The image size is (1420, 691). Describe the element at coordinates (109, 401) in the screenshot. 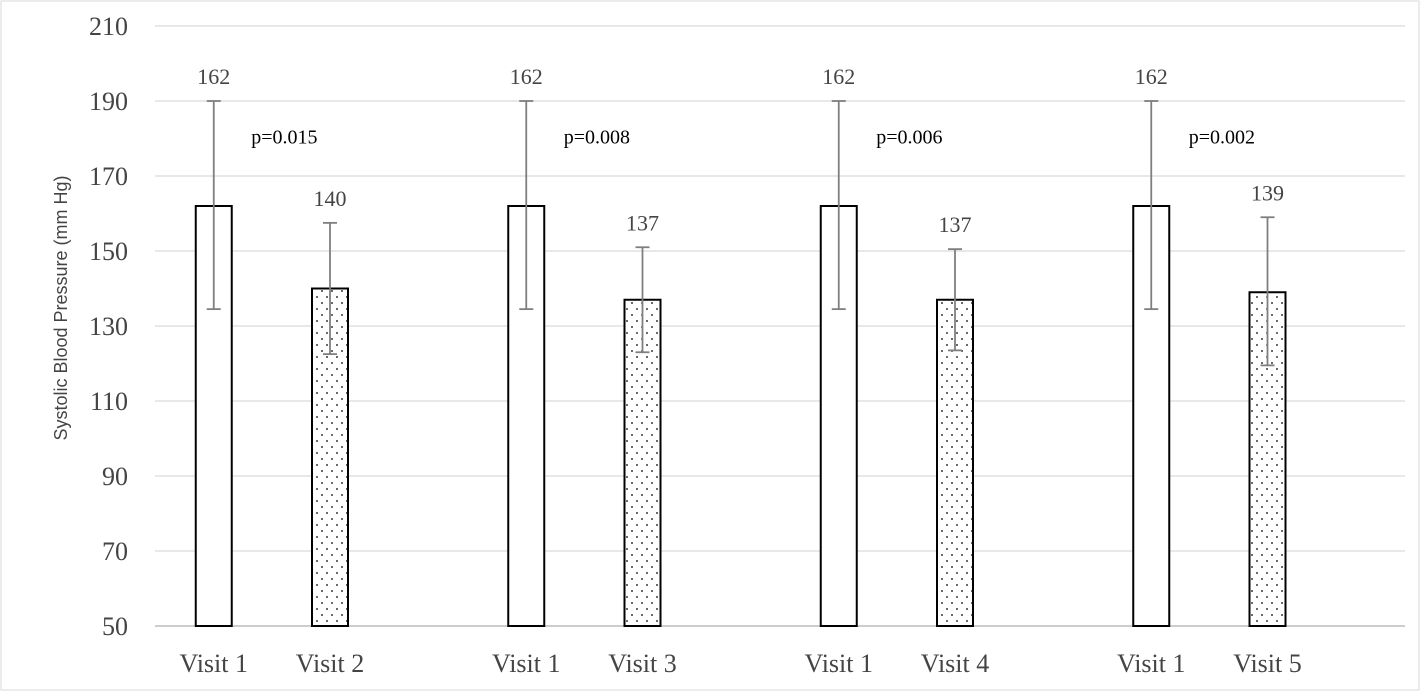

I see `y-tick-label: 110` at that location.